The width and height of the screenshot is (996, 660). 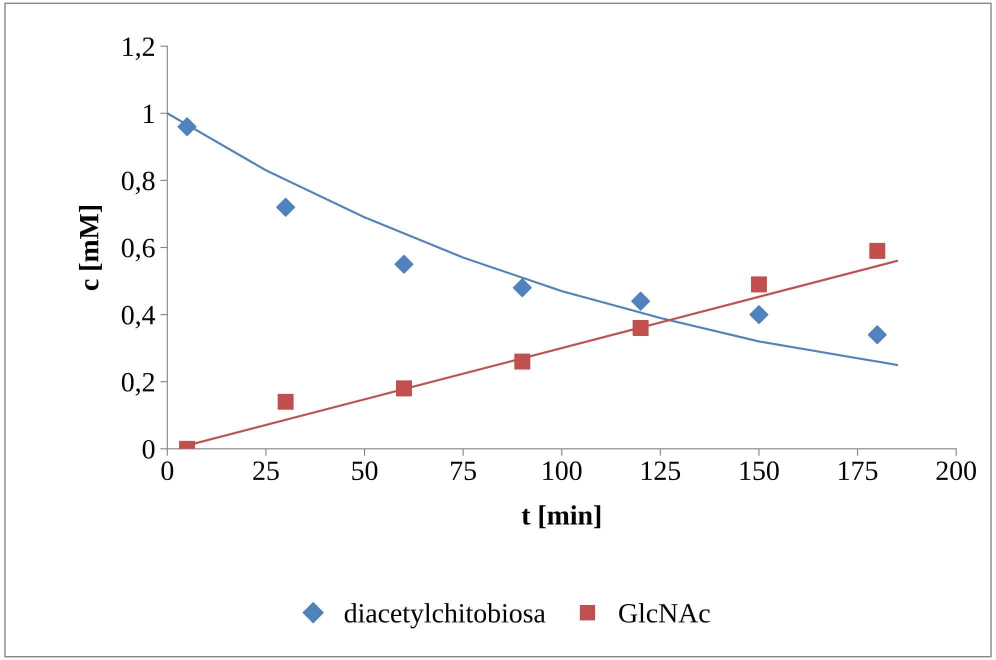 What do you see at coordinates (858, 471) in the screenshot?
I see `x-tick-label: 175` at bounding box center [858, 471].